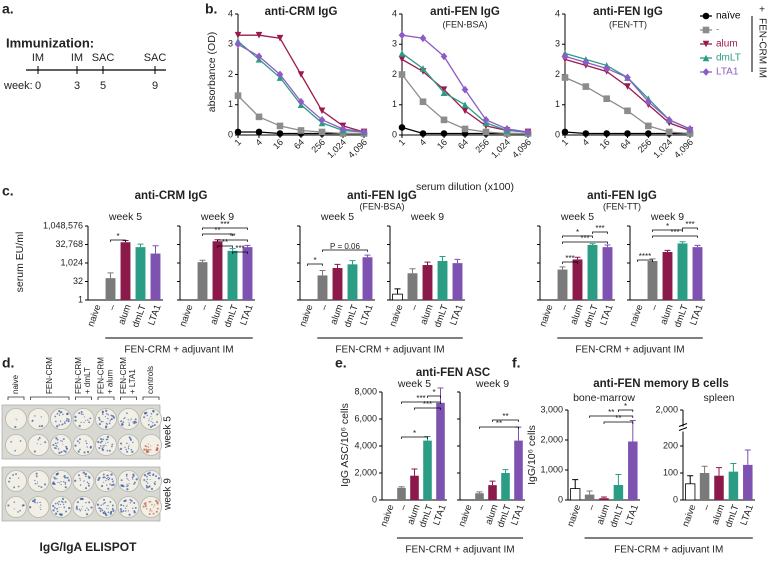  Describe the element at coordinates (232, 236) in the screenshot. I see `significance-label: **` at that location.